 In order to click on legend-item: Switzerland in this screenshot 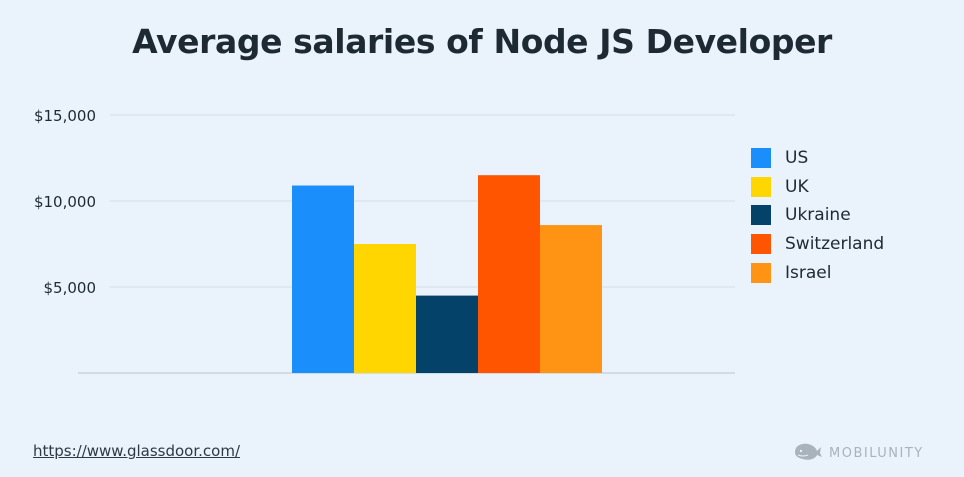, I will do `click(817, 244)`.